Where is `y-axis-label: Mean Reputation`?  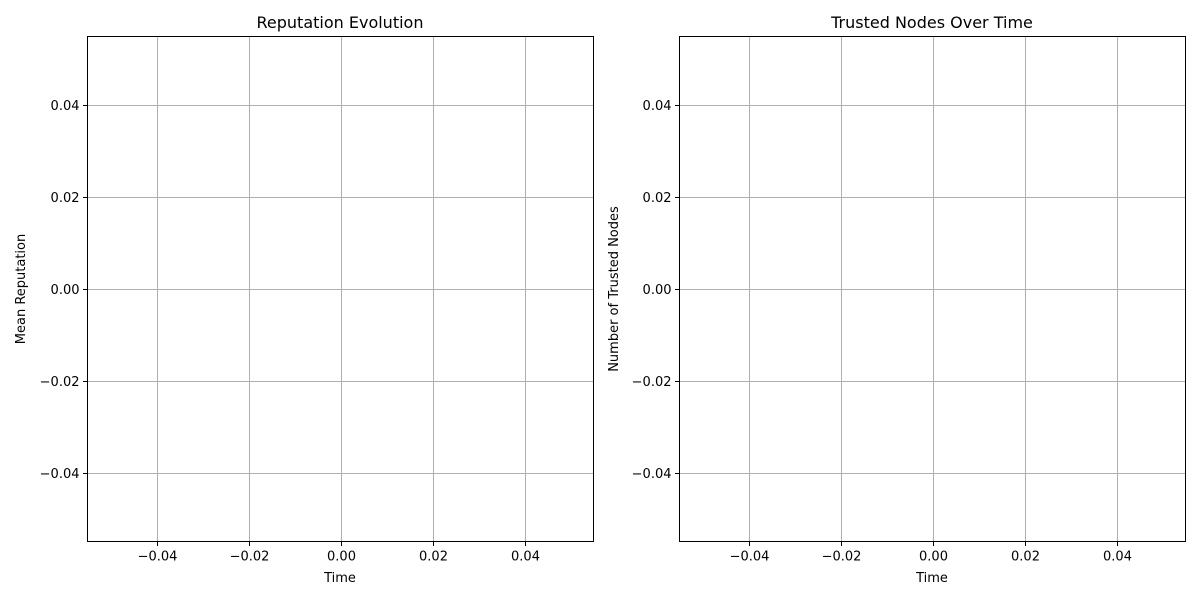
y-axis-label: Mean Reputation is located at coordinates (21, 289).